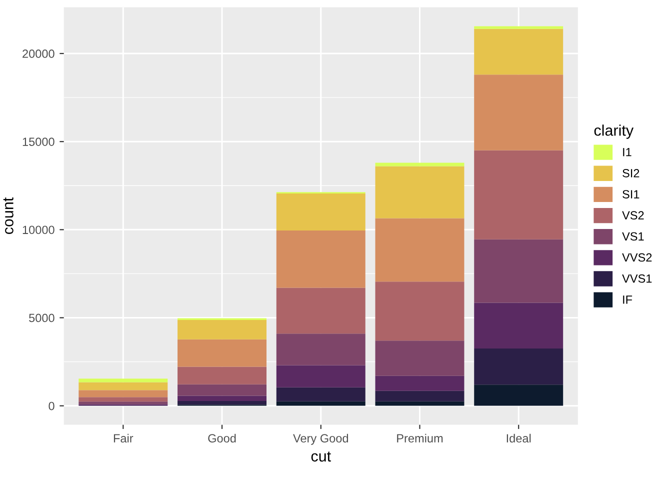  What do you see at coordinates (41, 318) in the screenshot?
I see `y-tick-label: 5000` at bounding box center [41, 318].